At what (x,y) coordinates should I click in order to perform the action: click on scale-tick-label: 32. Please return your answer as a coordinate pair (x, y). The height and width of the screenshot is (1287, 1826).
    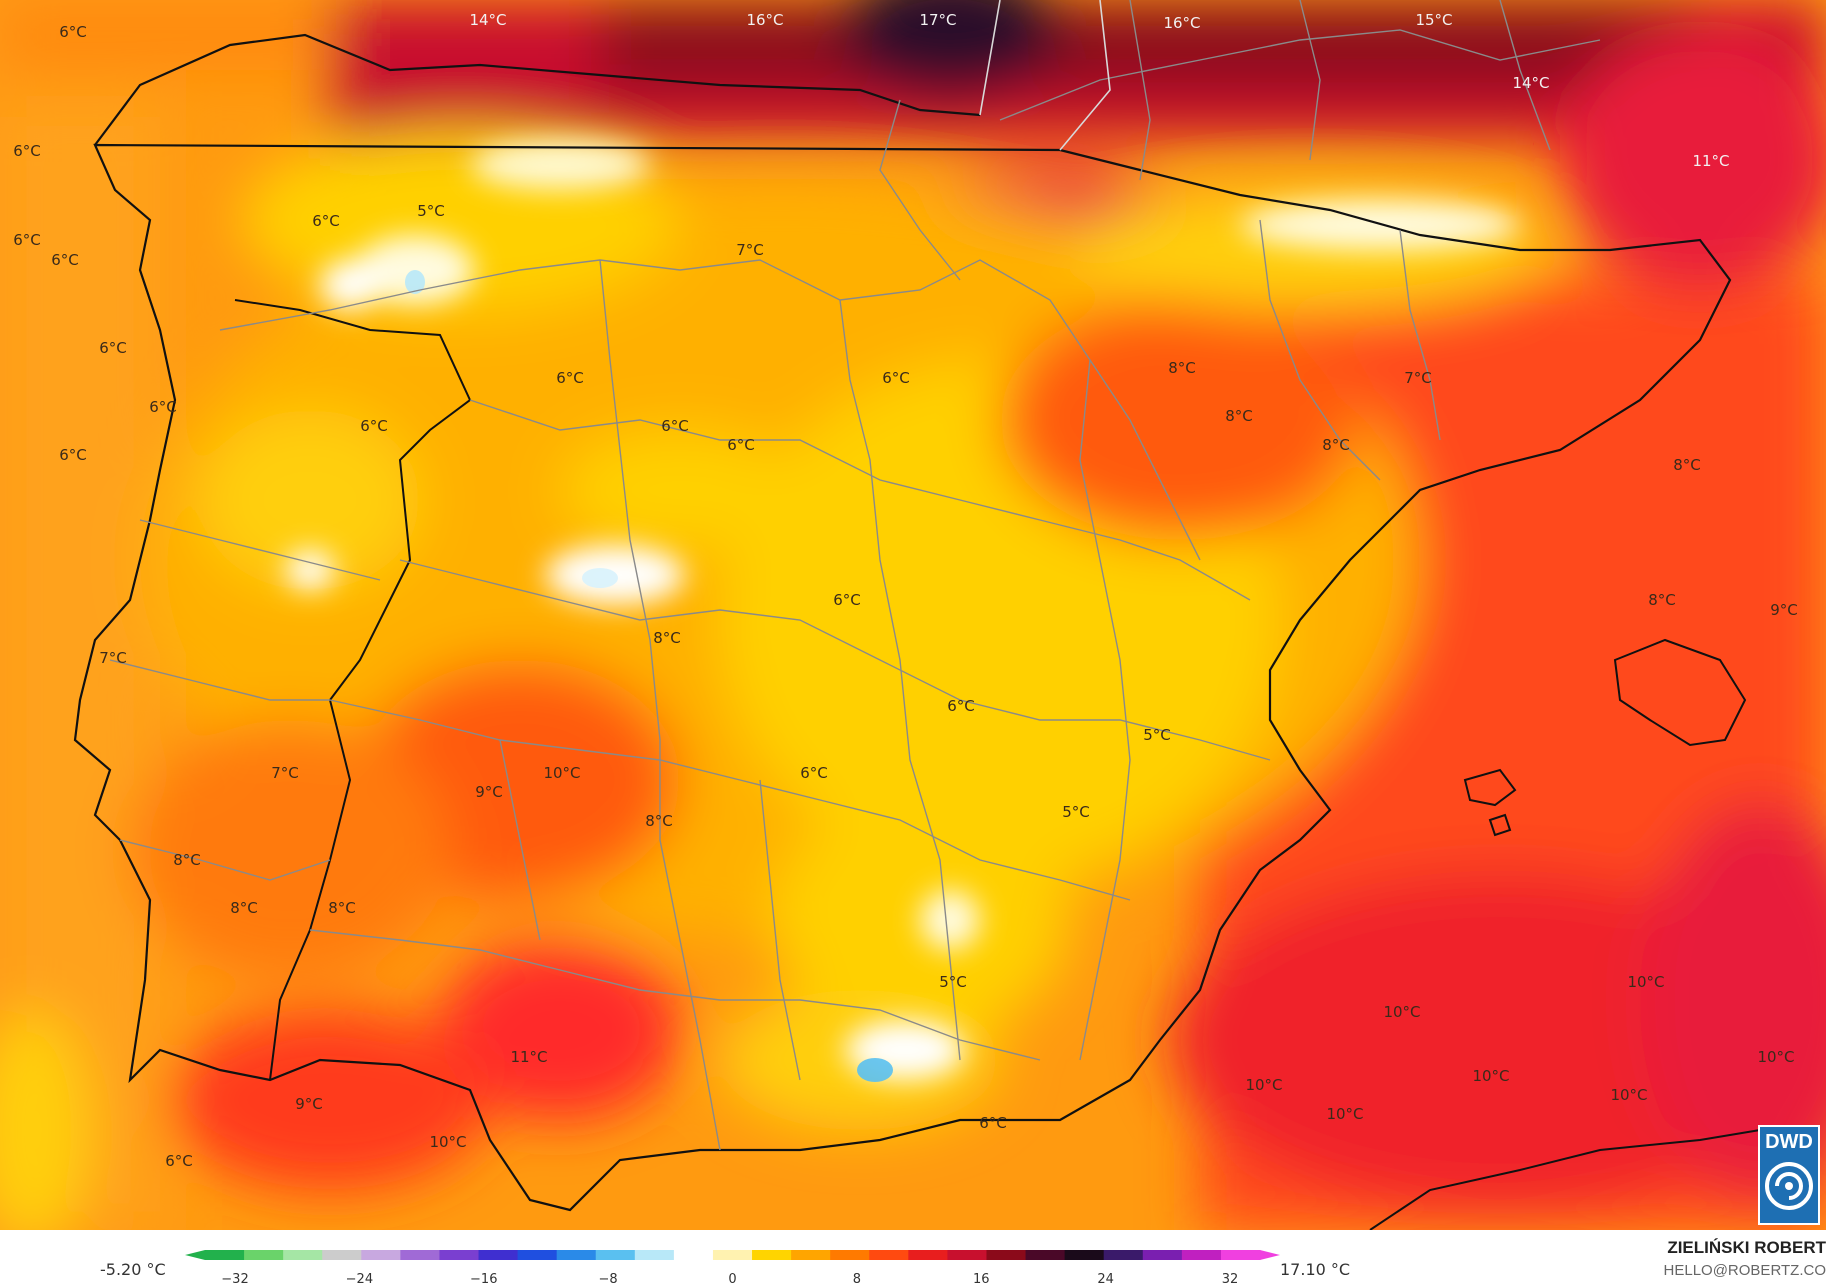
    Looking at the image, I should click on (1230, 1279).